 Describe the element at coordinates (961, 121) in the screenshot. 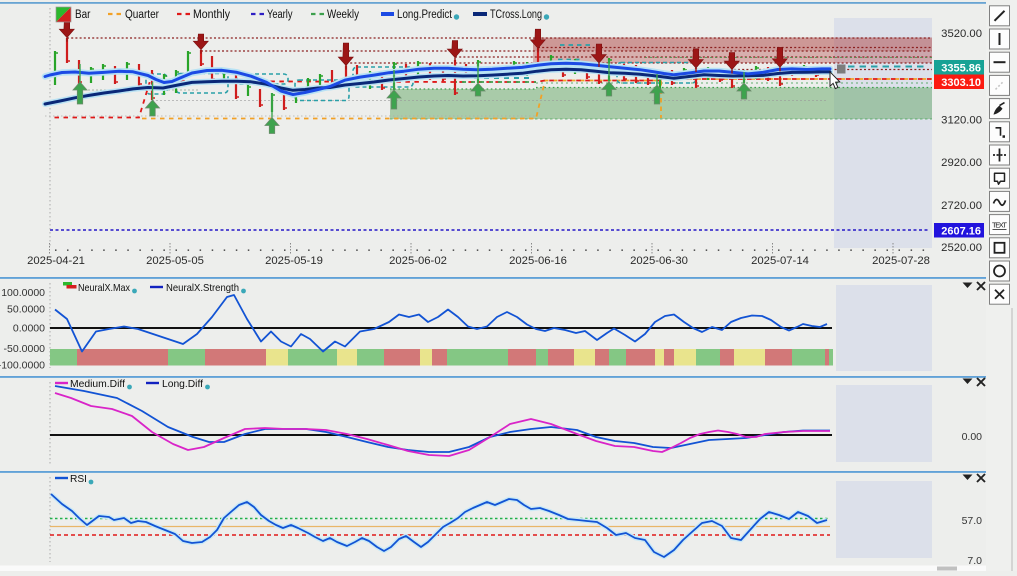

I see `svg-text: 3120.00` at that location.